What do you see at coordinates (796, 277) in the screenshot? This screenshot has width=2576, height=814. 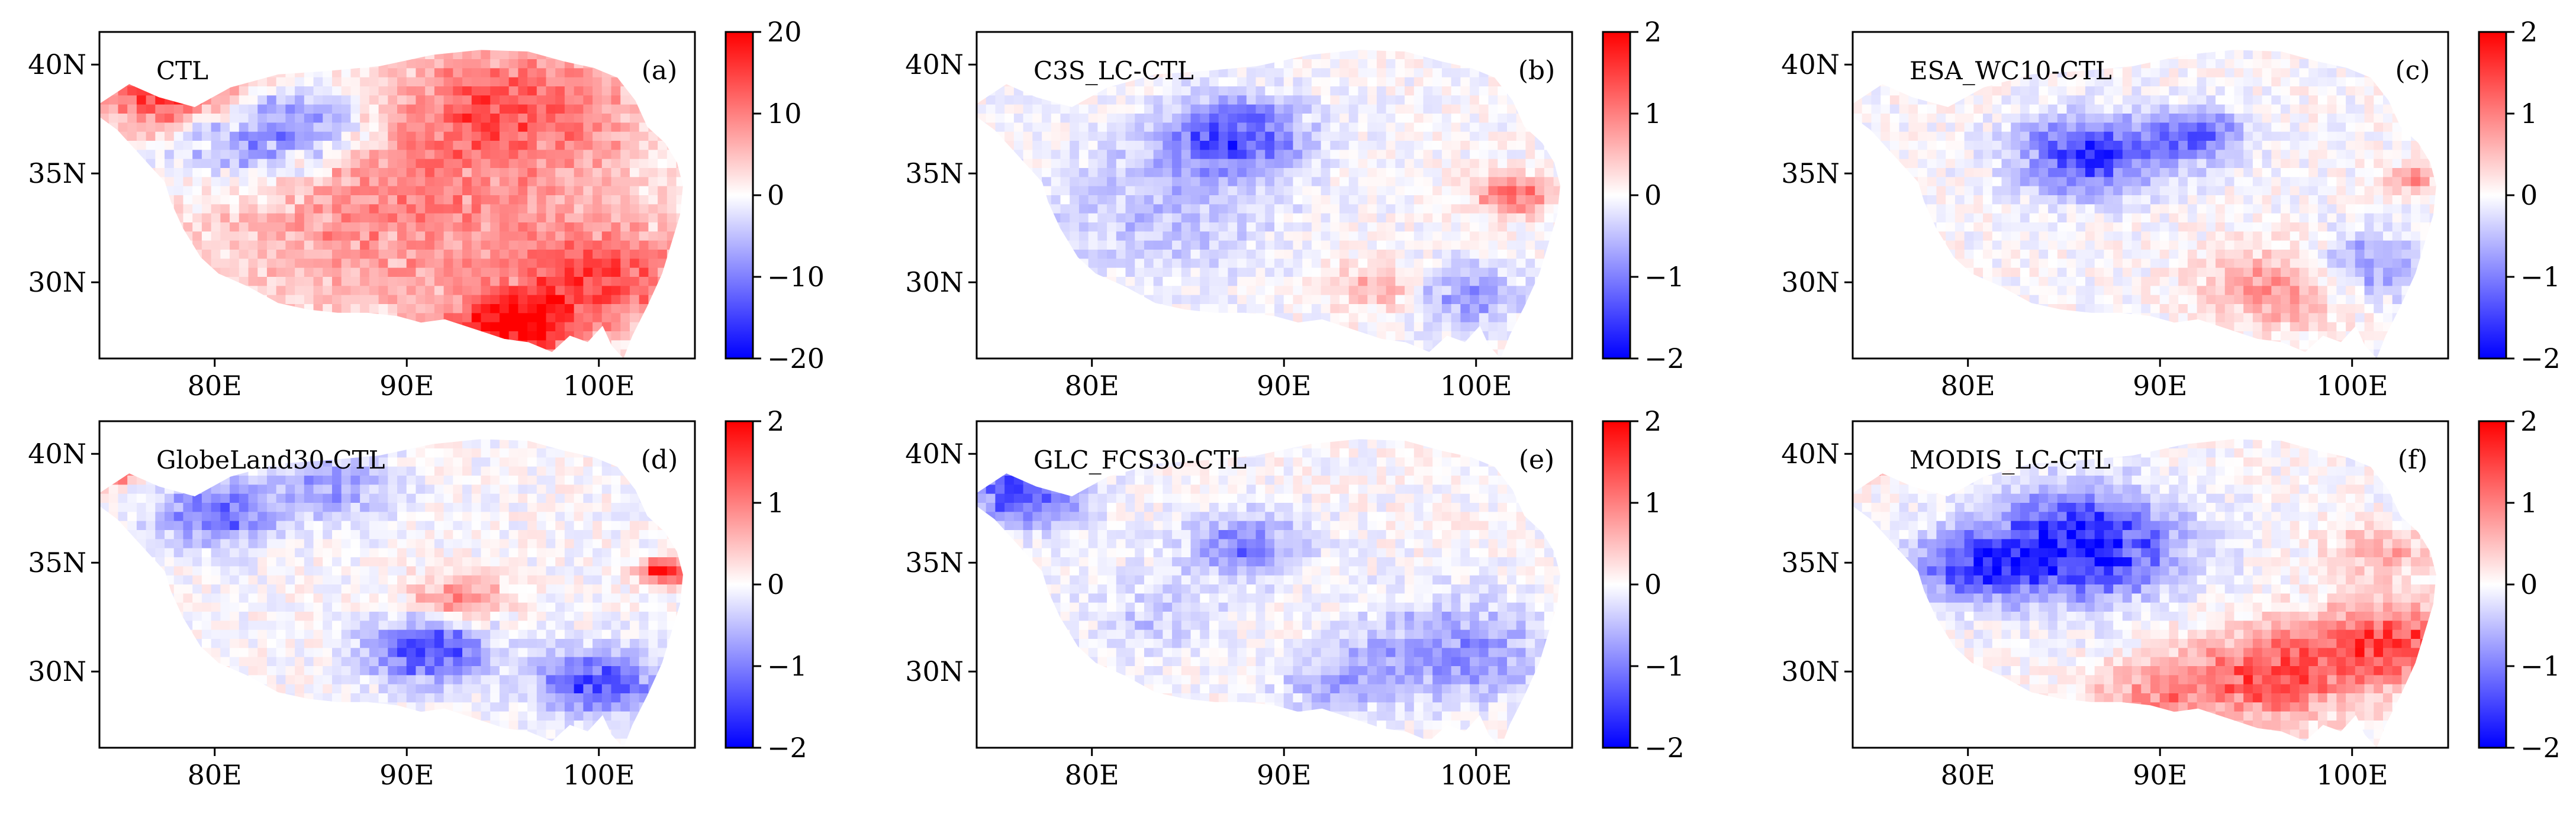 I see `colorbar-tick-label: −10` at bounding box center [796, 277].